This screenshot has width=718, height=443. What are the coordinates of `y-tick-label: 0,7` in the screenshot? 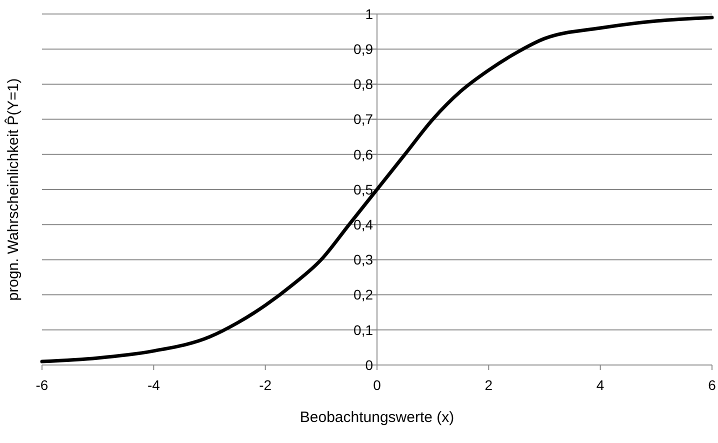 It's located at (364, 119).